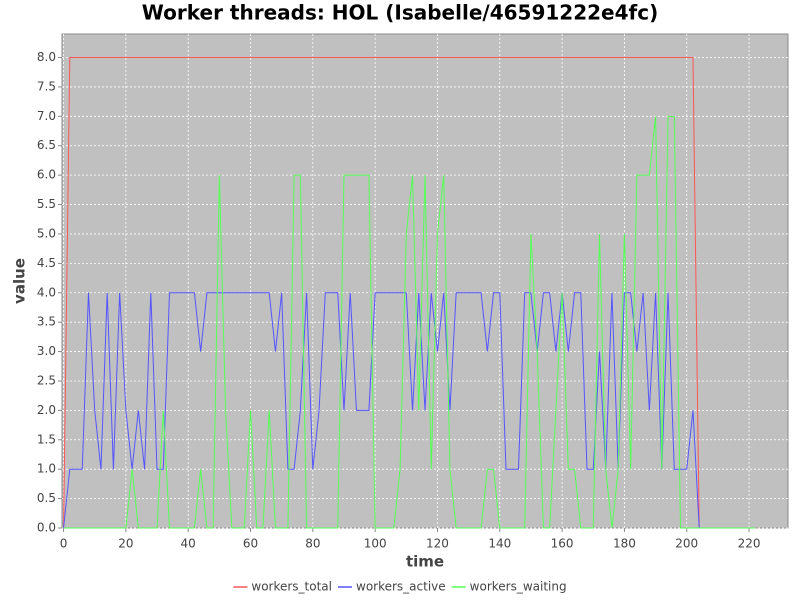 The height and width of the screenshot is (600, 800). I want to click on y-tick-label: 2.0, so click(46, 410).